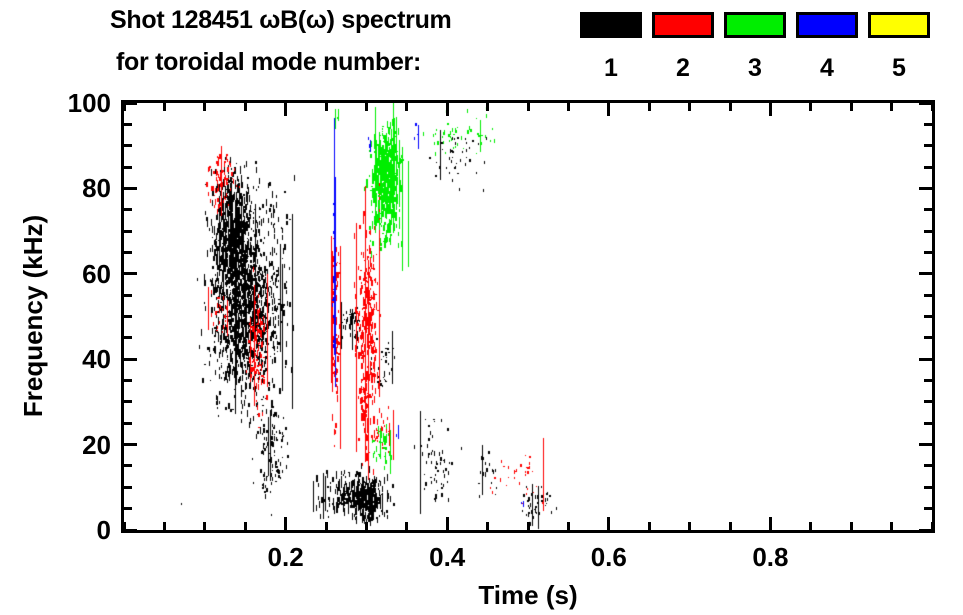  I want to click on x-axis-title: Time (s), so click(528, 595).